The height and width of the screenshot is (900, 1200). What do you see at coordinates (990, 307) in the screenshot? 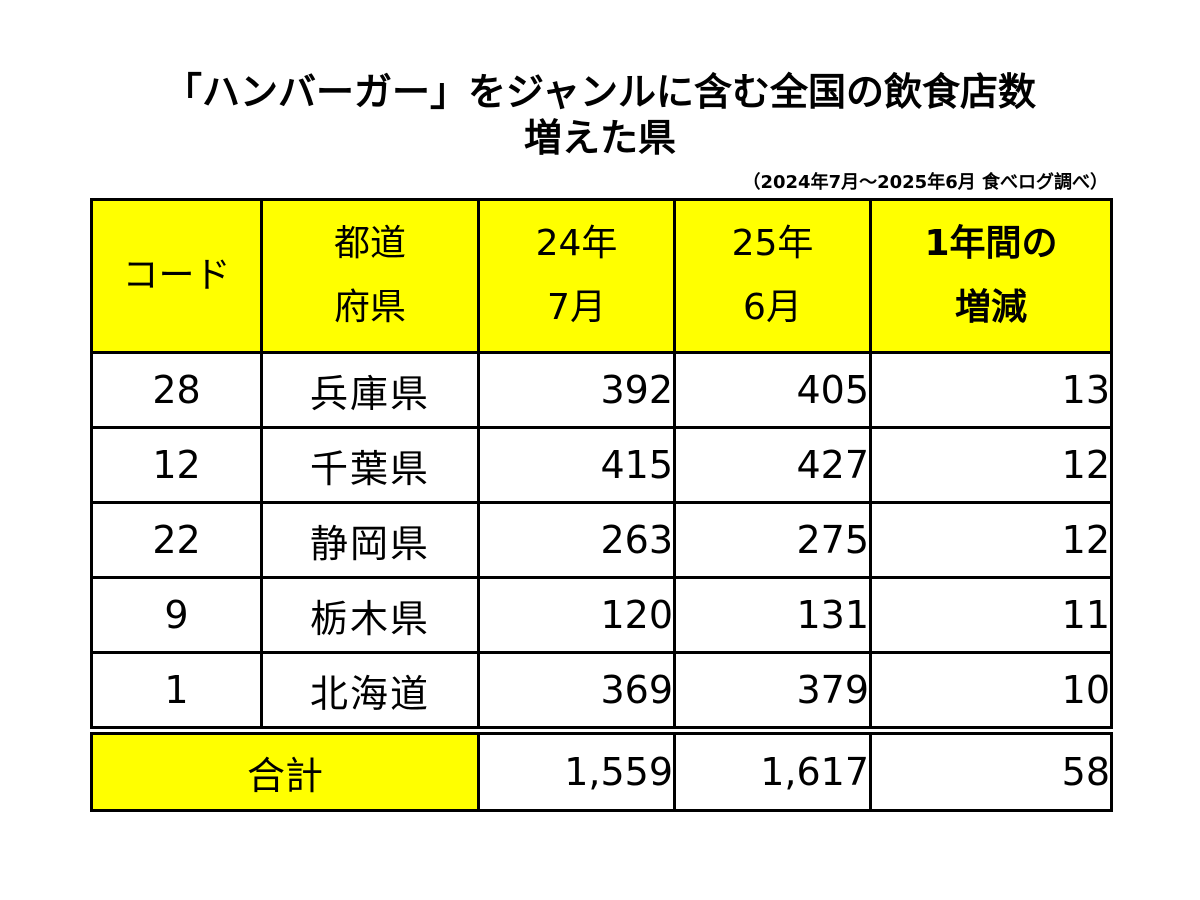
I see `header-change-line2: 増減` at bounding box center [990, 307].